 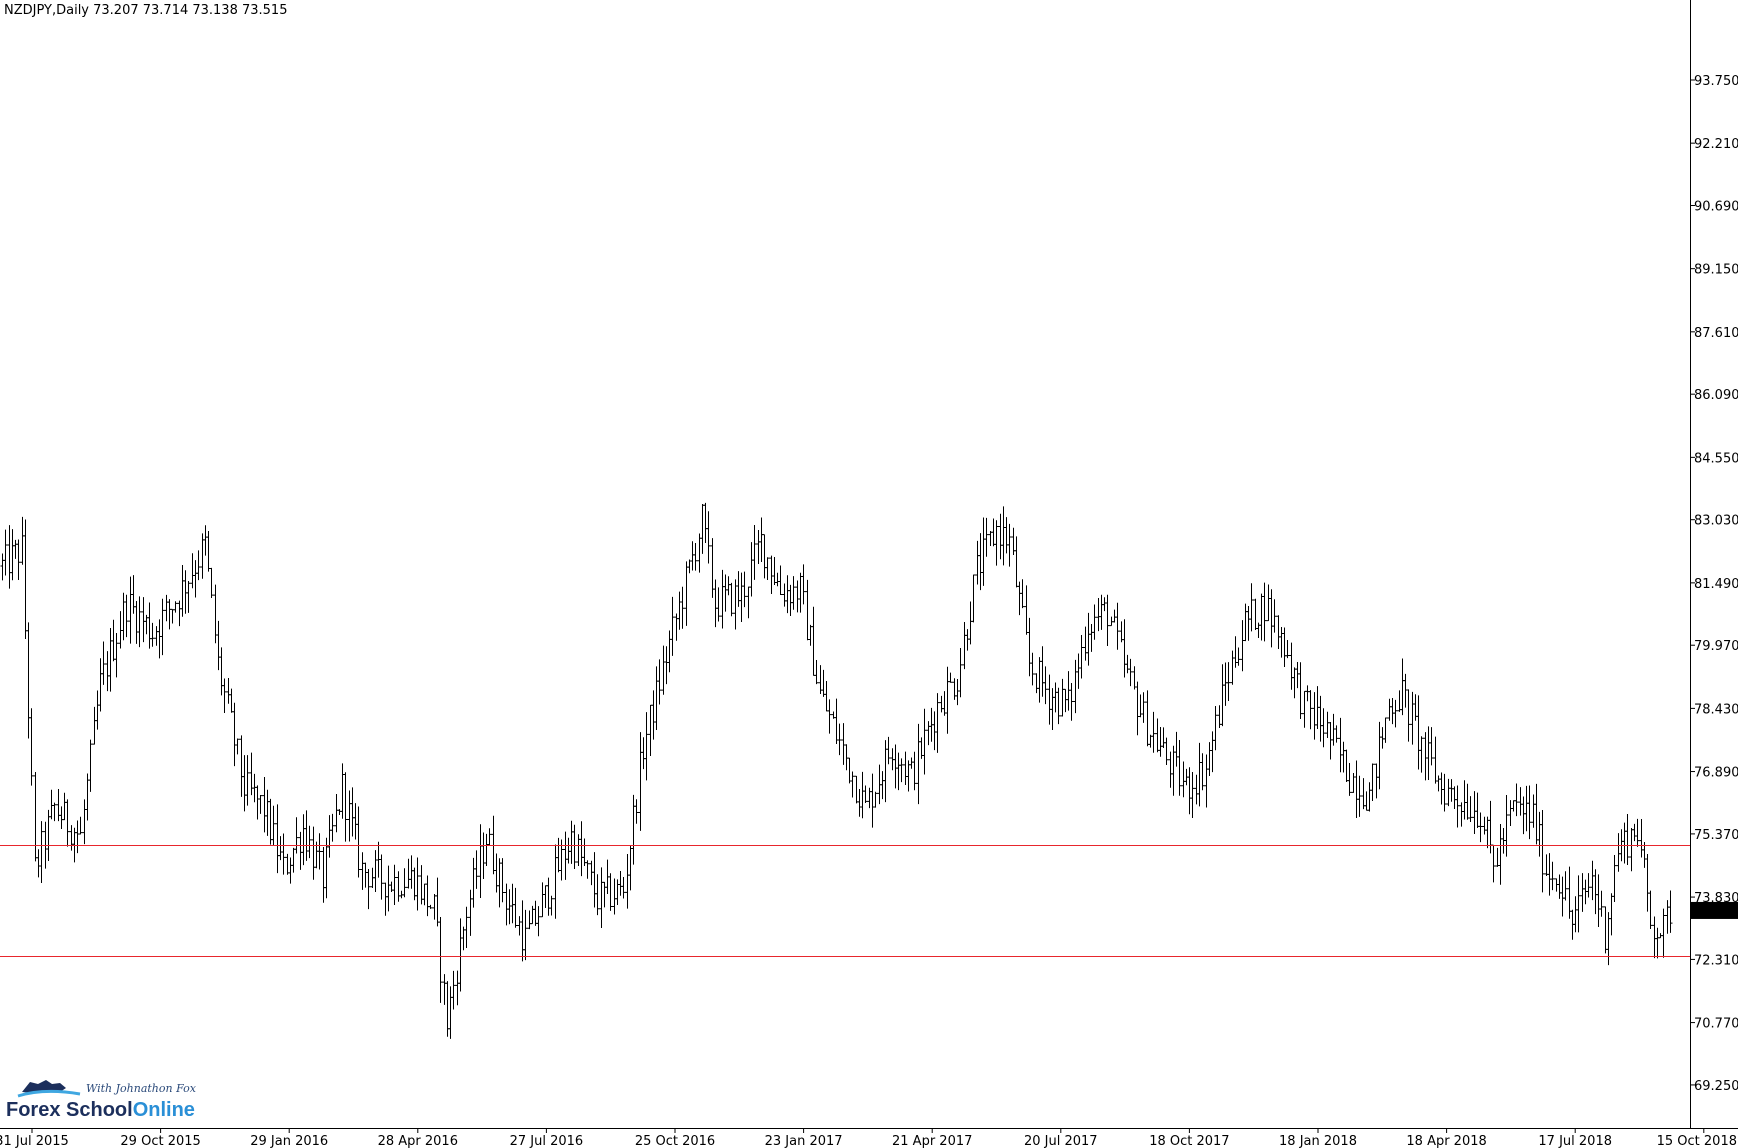 What do you see at coordinates (1716, 709) in the screenshot?
I see `price-tick-label: 78.430` at bounding box center [1716, 709].